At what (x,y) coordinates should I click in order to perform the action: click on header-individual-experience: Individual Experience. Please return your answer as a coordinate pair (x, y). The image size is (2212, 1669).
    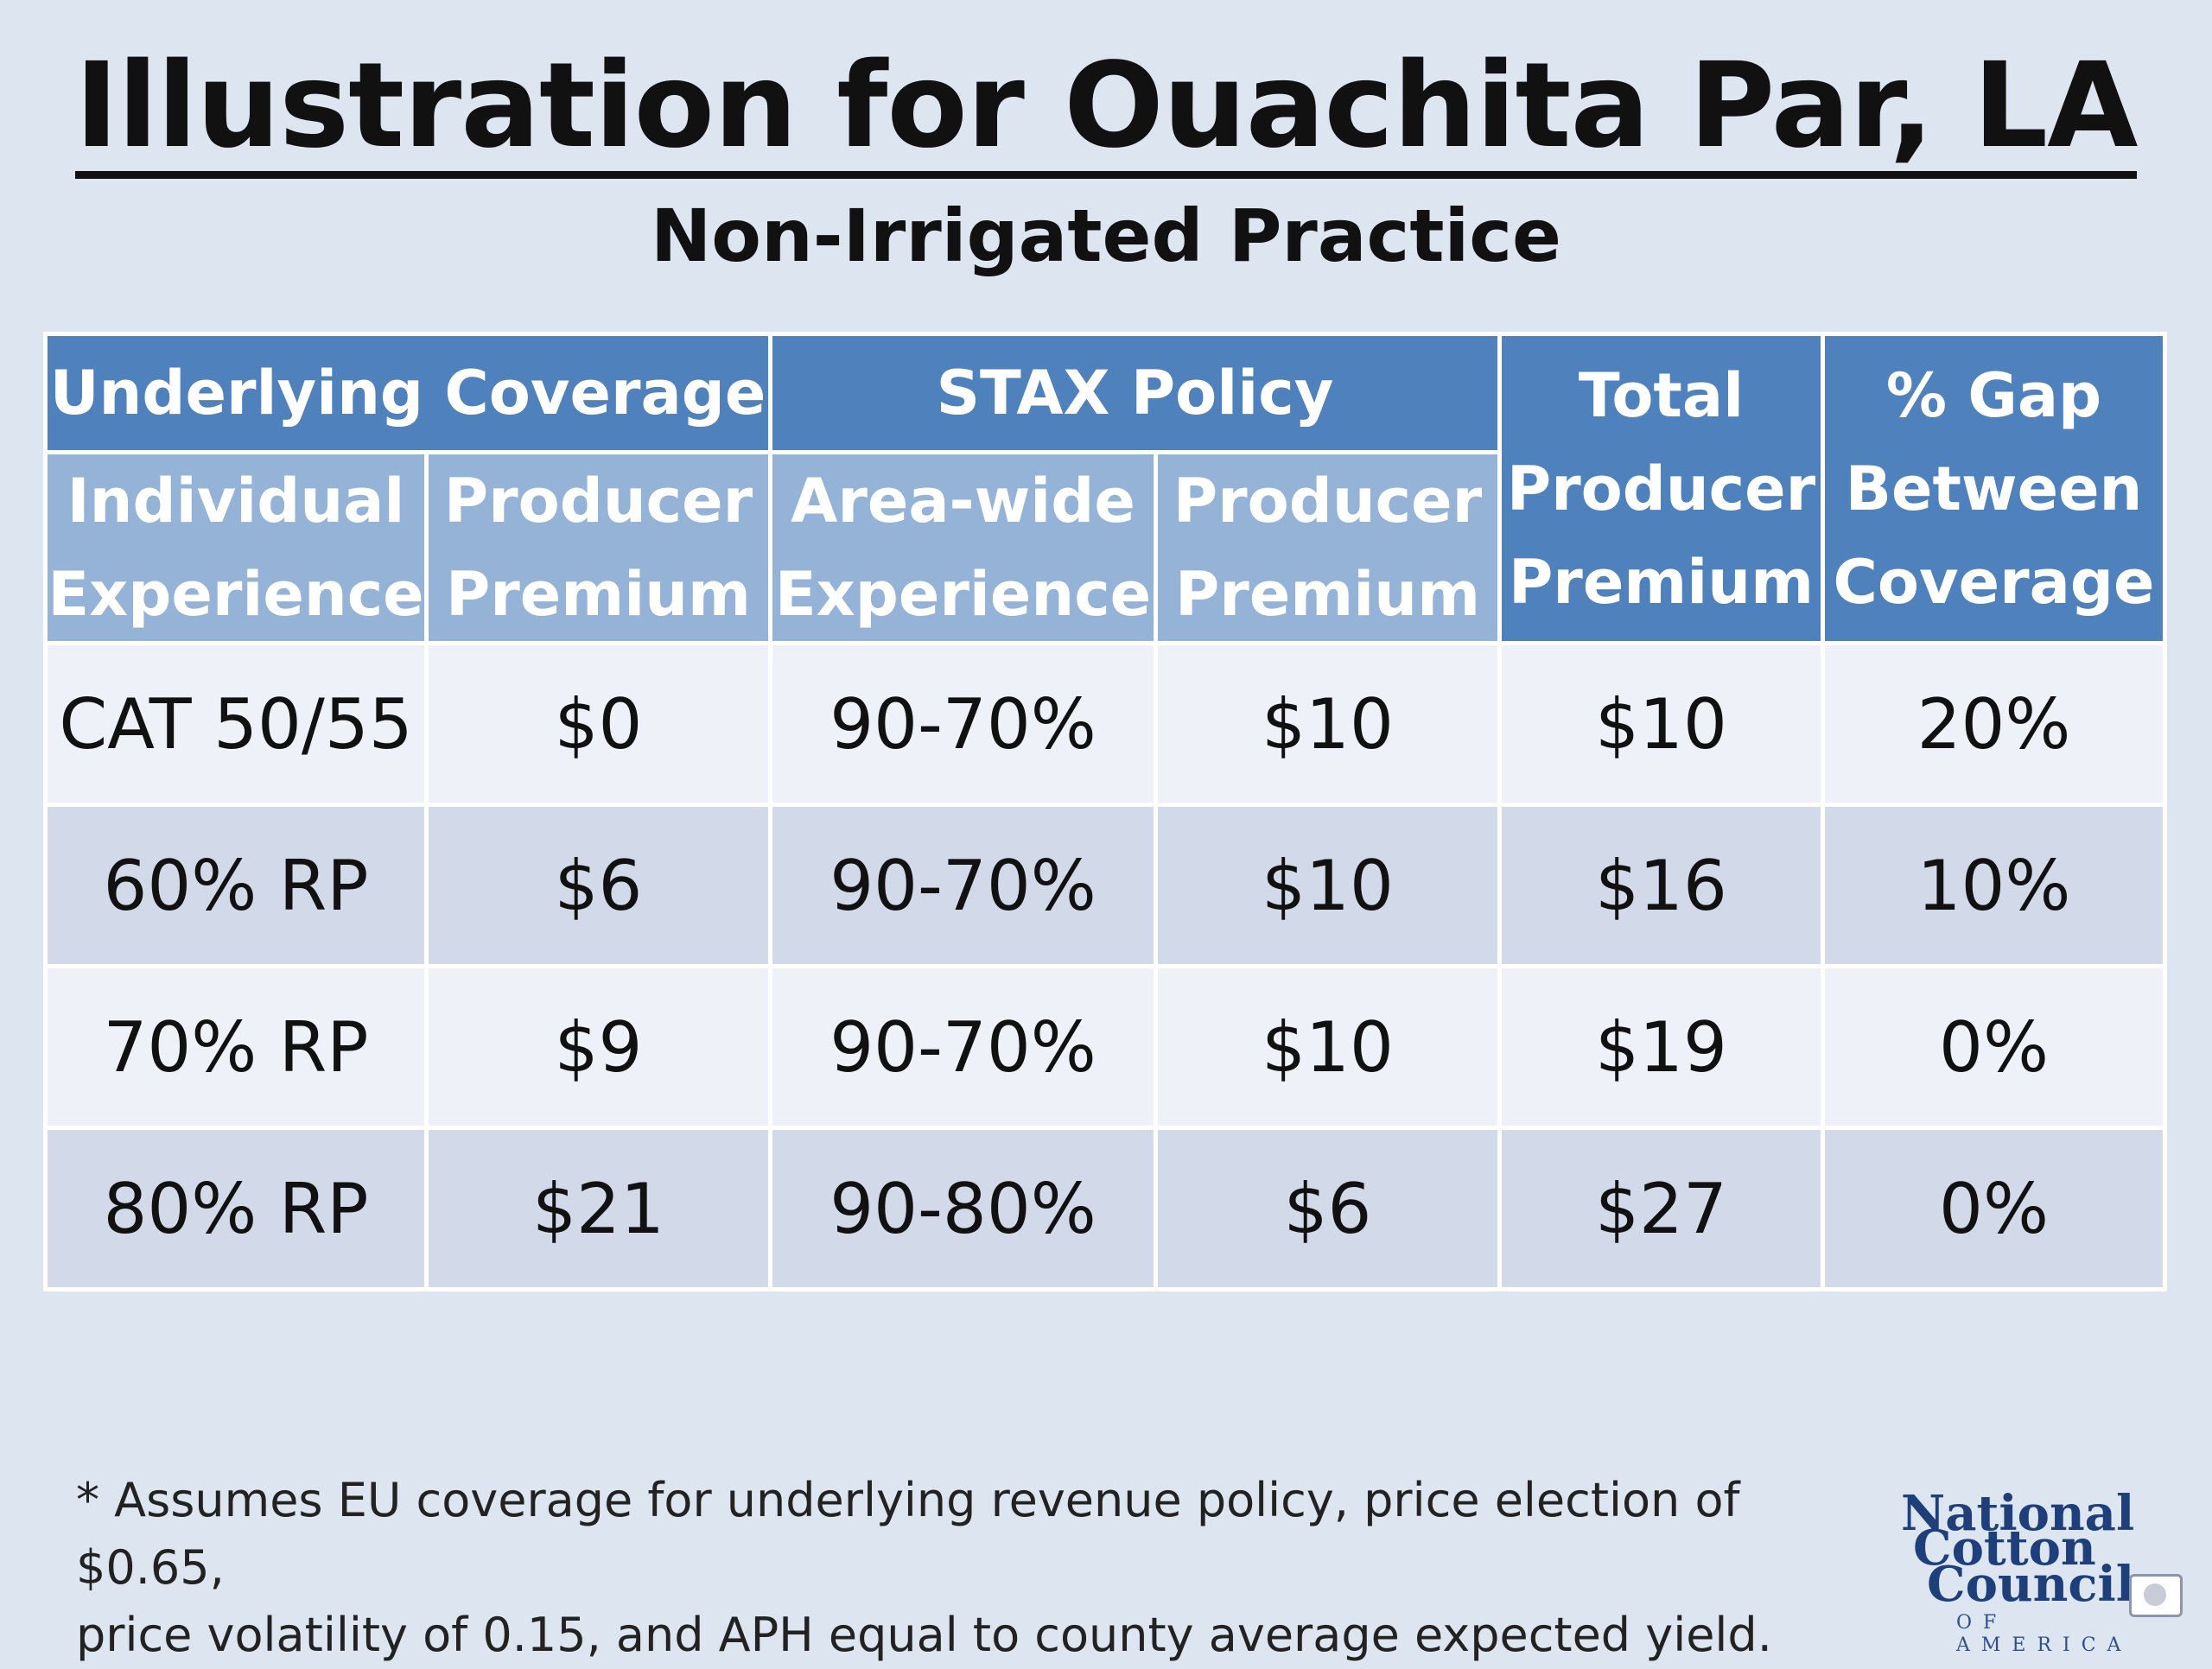
    Looking at the image, I should click on (236, 549).